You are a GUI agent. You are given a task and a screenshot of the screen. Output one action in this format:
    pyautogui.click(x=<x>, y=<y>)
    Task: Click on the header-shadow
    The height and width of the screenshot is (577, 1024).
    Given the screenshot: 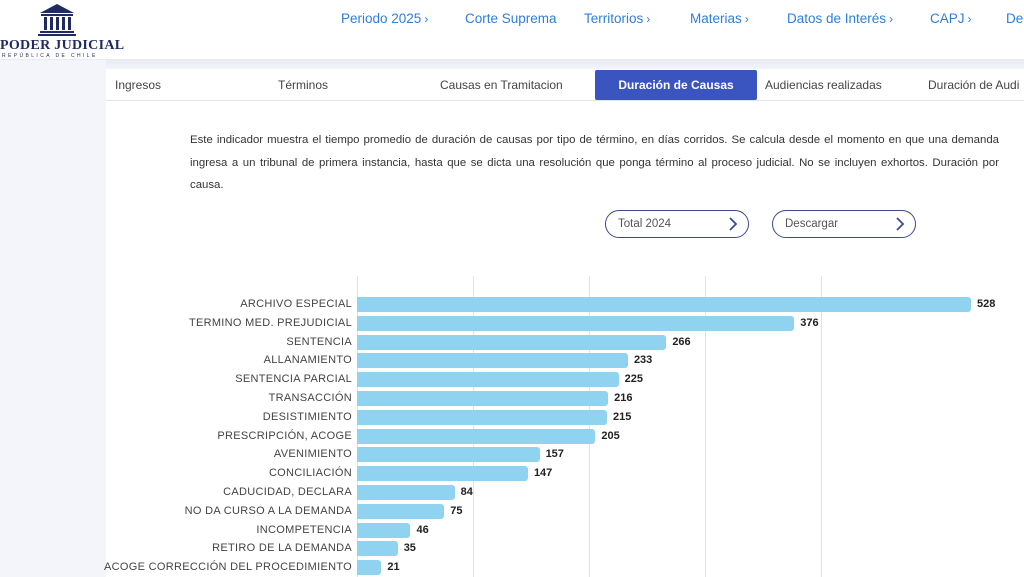 What is the action you would take?
    pyautogui.click(x=512, y=64)
    